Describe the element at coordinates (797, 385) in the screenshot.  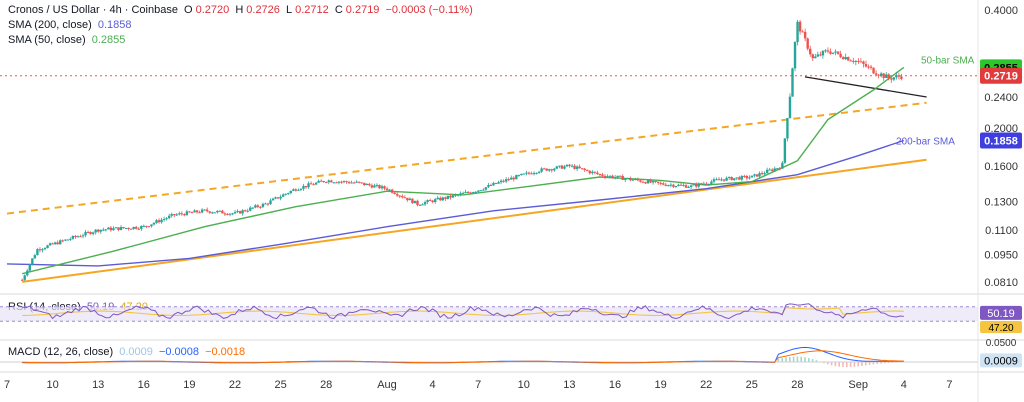
I see `x-tick-label: 28` at that location.